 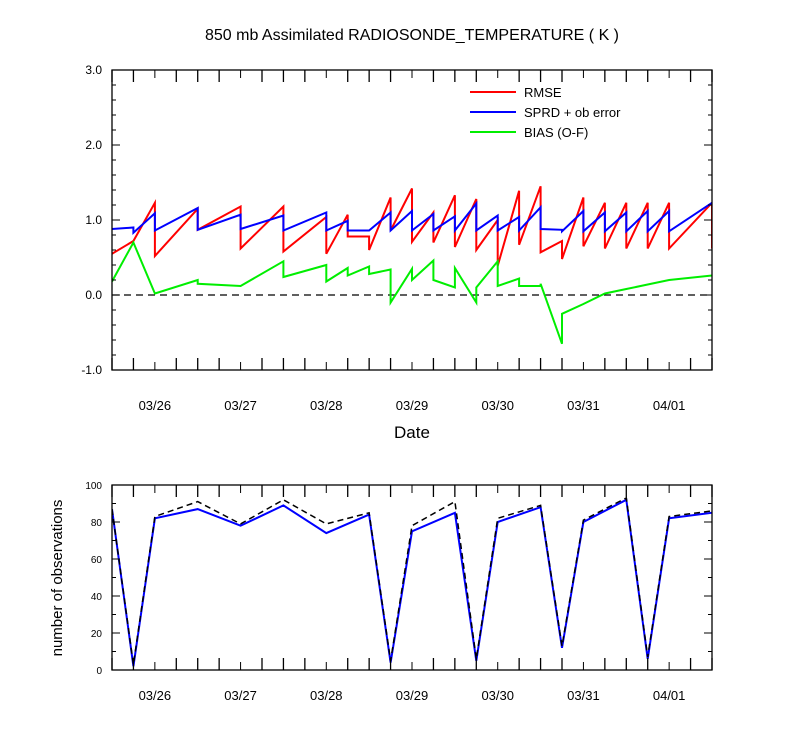 What do you see at coordinates (572, 112) in the screenshot?
I see `legend-label-1: SPRD + ob error` at bounding box center [572, 112].